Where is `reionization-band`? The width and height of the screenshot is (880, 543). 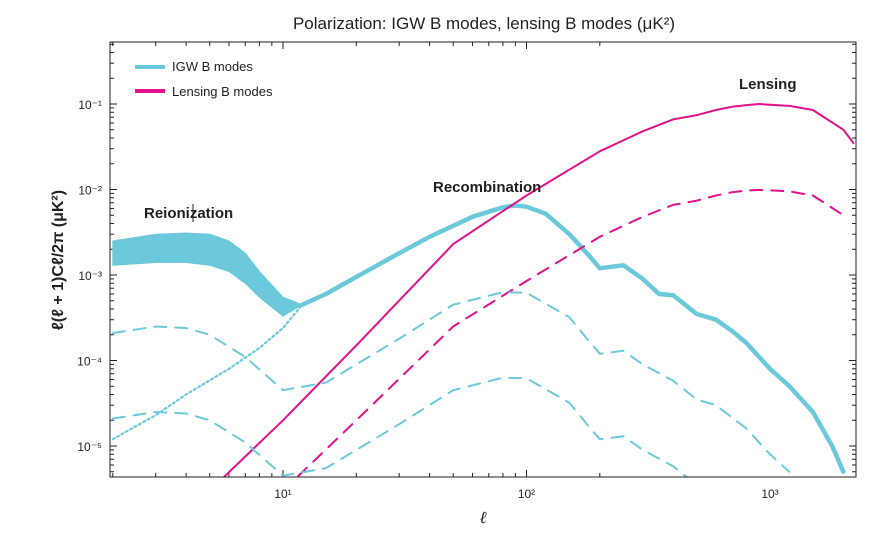
reionization-band is located at coordinates (208, 274).